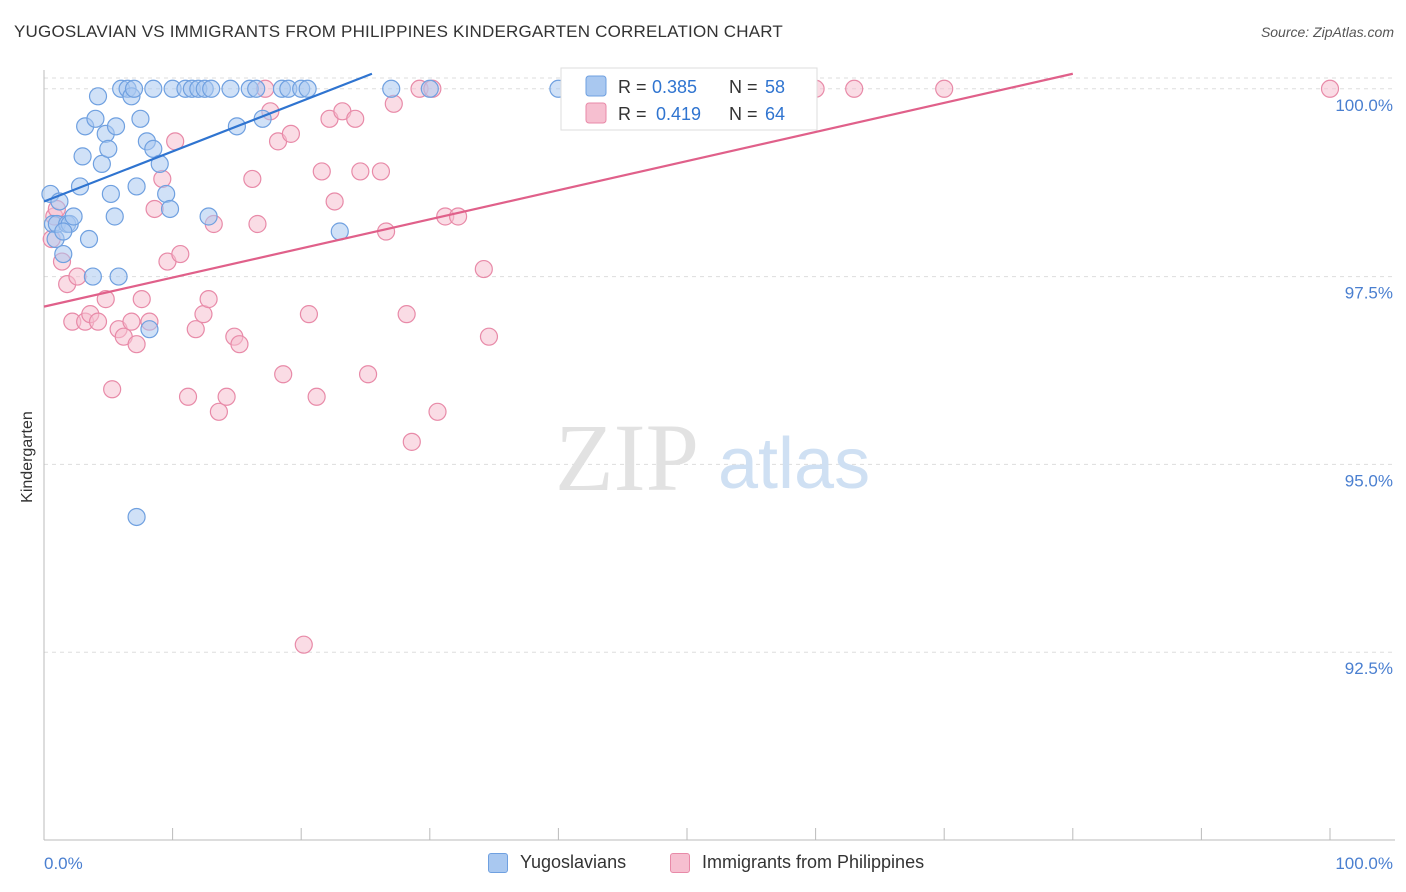  What do you see at coordinates (1364, 105) in the screenshot?
I see `y-tick-label: 100.0%` at bounding box center [1364, 105].